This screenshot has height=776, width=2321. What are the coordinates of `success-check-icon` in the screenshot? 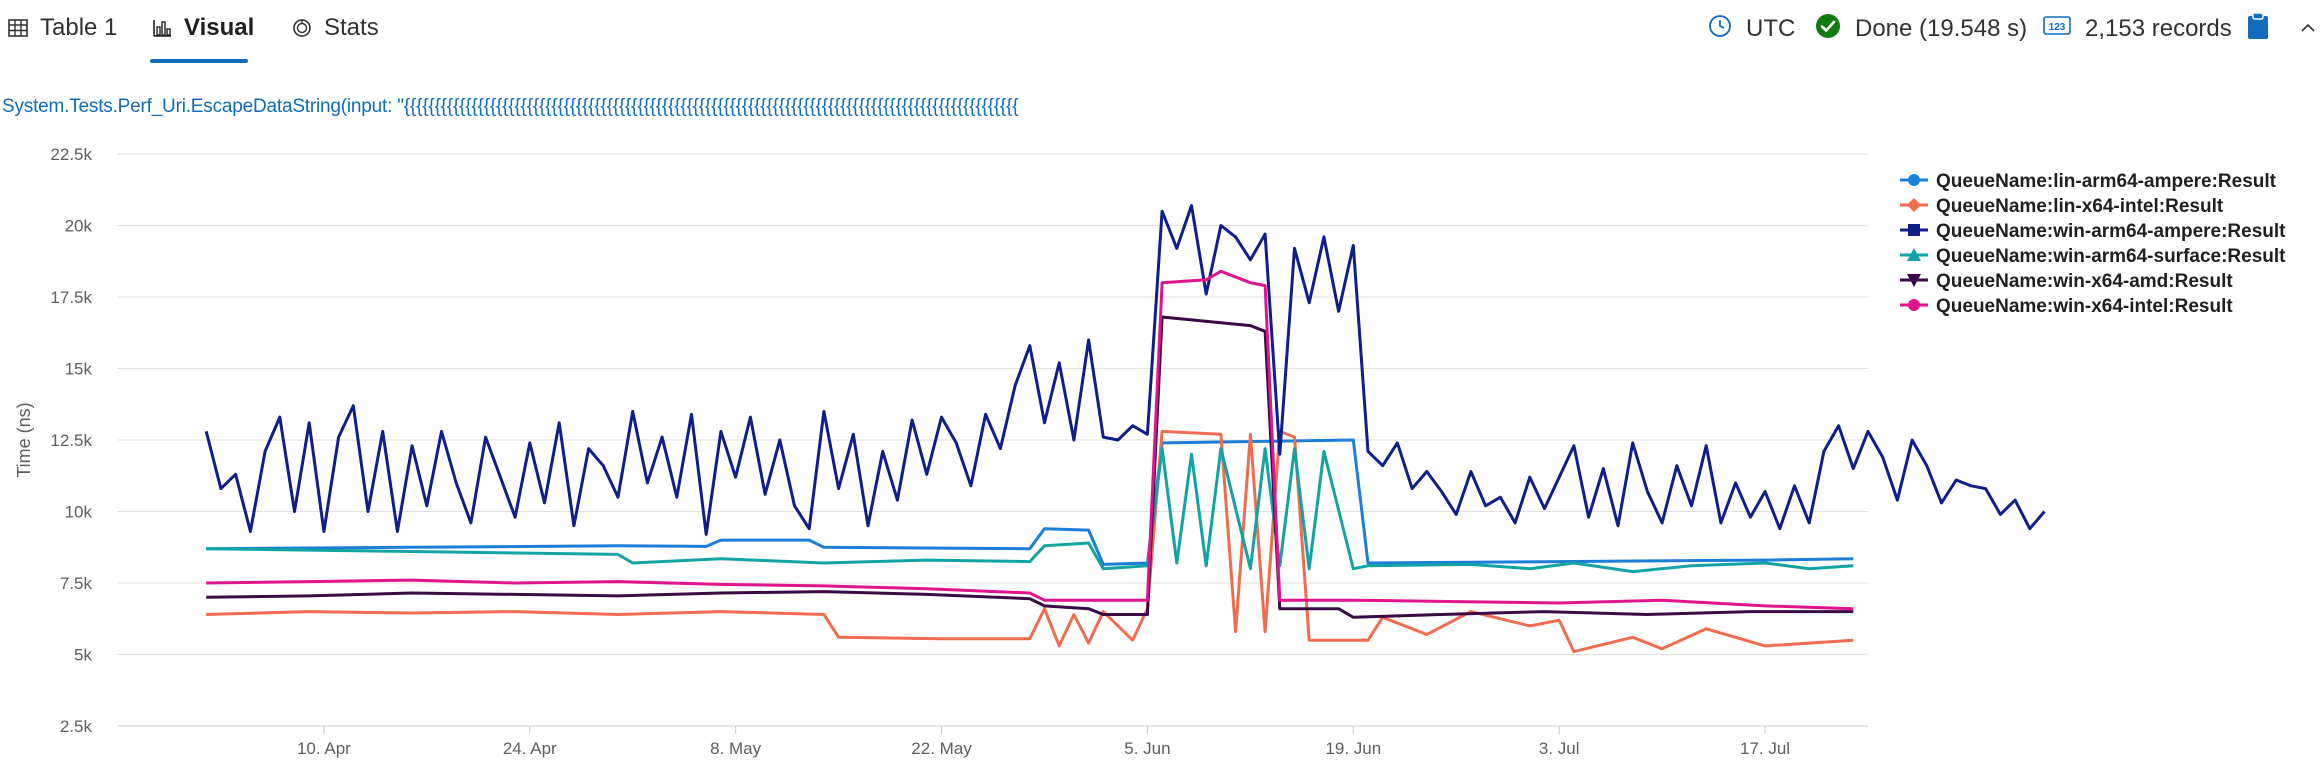 It's located at (1828, 29).